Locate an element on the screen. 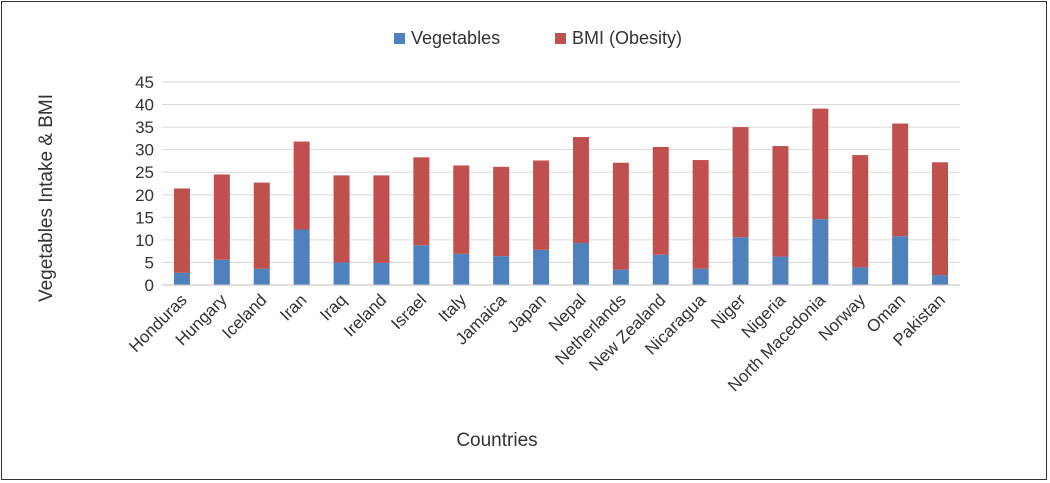  y-tick-label: 15 is located at coordinates (144, 217).